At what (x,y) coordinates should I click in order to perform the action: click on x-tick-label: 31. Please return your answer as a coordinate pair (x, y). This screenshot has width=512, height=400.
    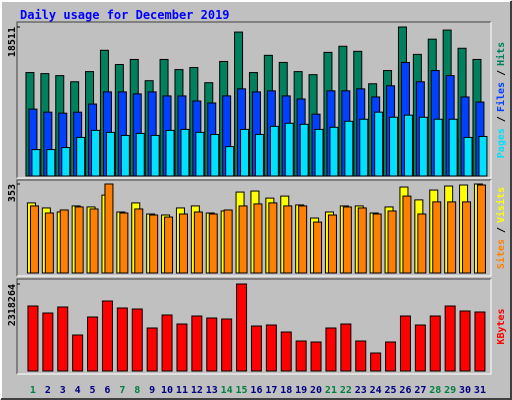
    Looking at the image, I should click on (480, 390).